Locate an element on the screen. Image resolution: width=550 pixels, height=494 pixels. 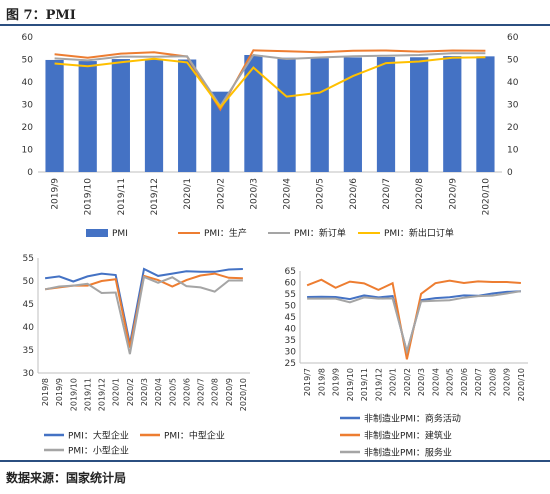
chart3-x-tick-label: 2019/9 is located at coordinates (336, 382).